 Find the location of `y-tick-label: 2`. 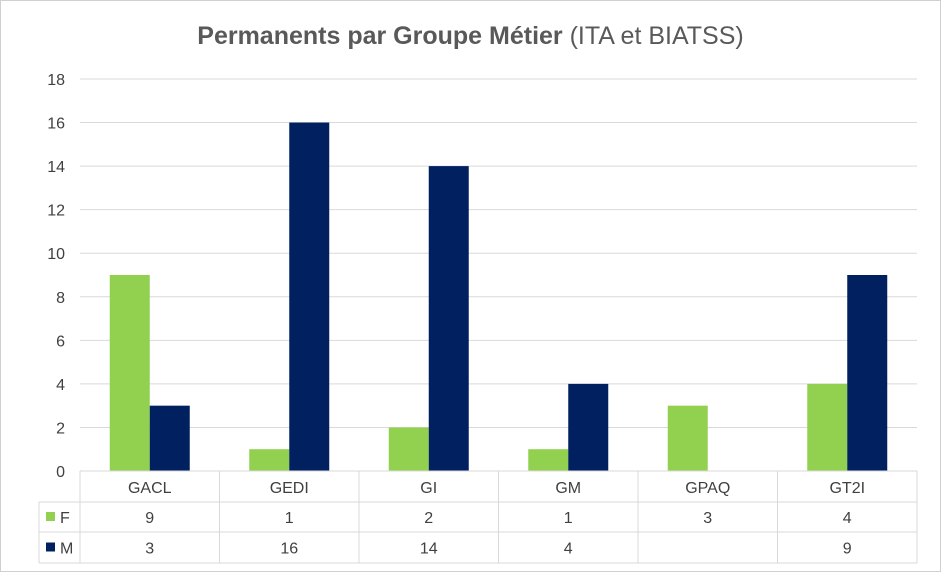

y-tick-label: 2 is located at coordinates (60, 428).